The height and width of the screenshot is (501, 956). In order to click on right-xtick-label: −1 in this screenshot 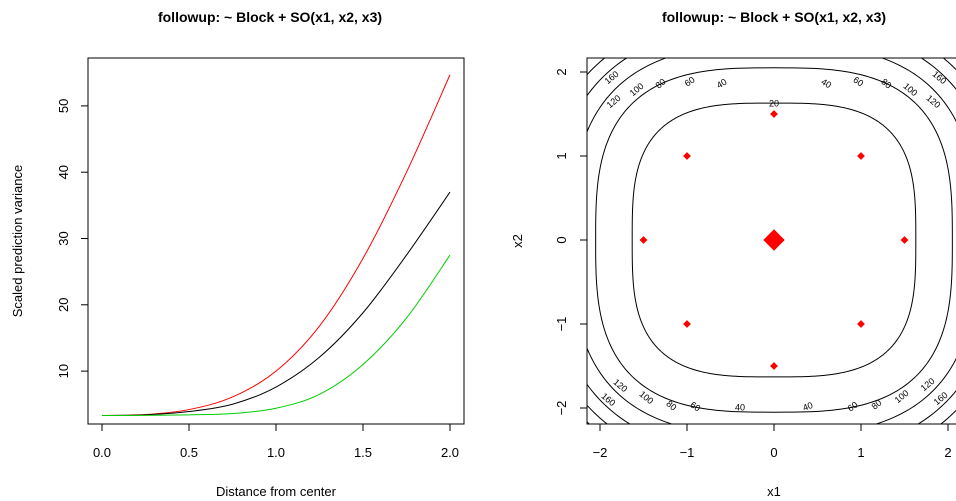, I will do `click(687, 452)`.